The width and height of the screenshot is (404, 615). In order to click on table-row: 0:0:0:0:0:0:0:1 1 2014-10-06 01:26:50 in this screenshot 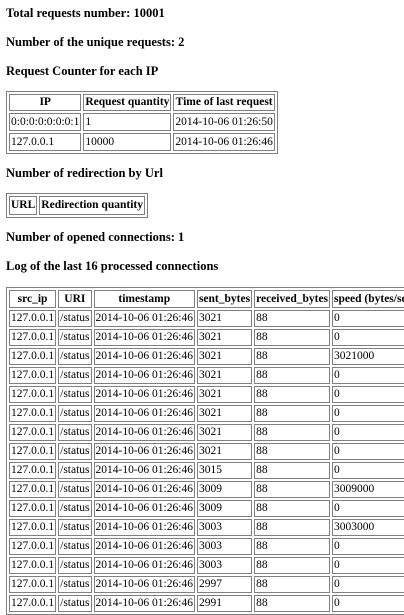, I will do `click(142, 122)`.